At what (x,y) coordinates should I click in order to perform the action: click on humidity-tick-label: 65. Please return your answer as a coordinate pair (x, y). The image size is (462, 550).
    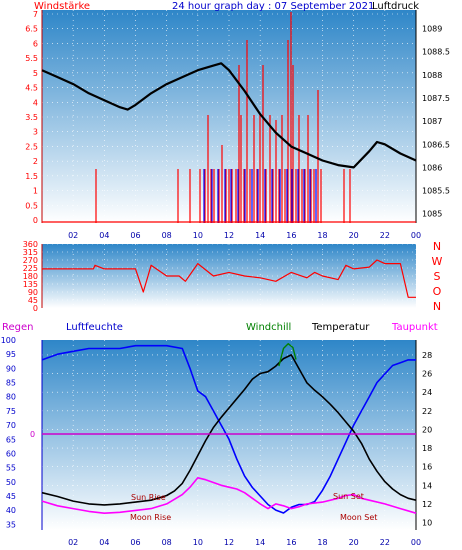
    Looking at the image, I should click on (11, 439).